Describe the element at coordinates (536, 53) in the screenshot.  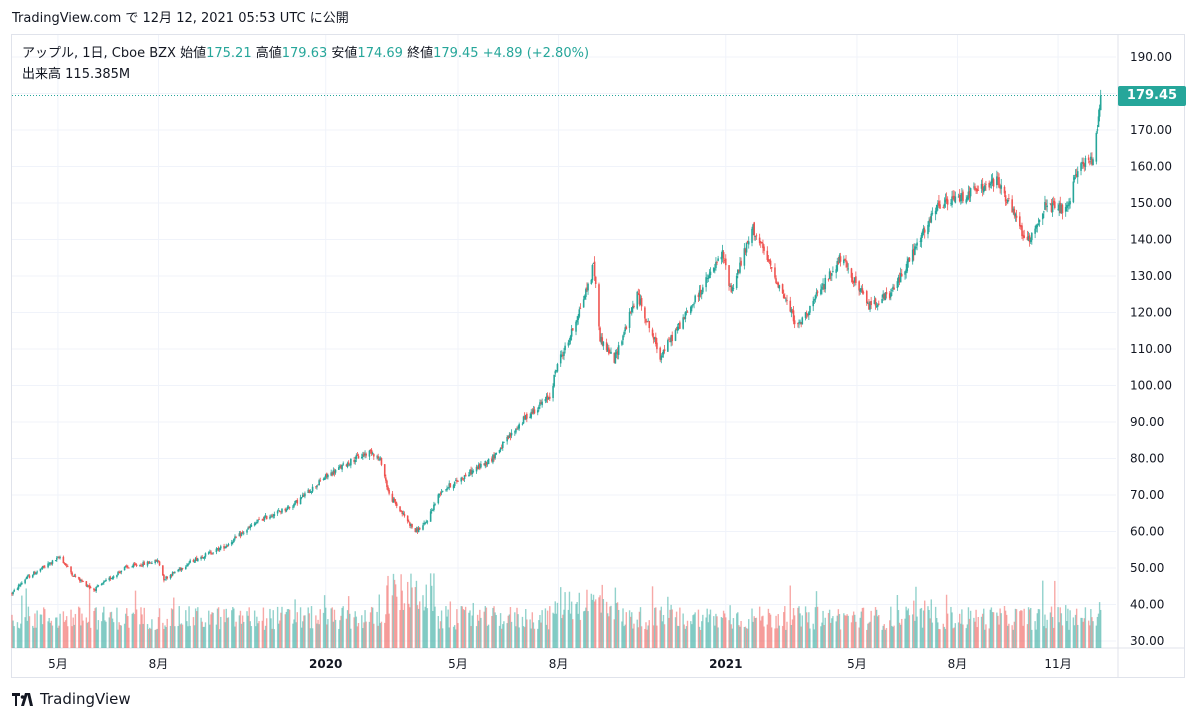
I see `legend-change: +4.89 (+2.80%)` at that location.